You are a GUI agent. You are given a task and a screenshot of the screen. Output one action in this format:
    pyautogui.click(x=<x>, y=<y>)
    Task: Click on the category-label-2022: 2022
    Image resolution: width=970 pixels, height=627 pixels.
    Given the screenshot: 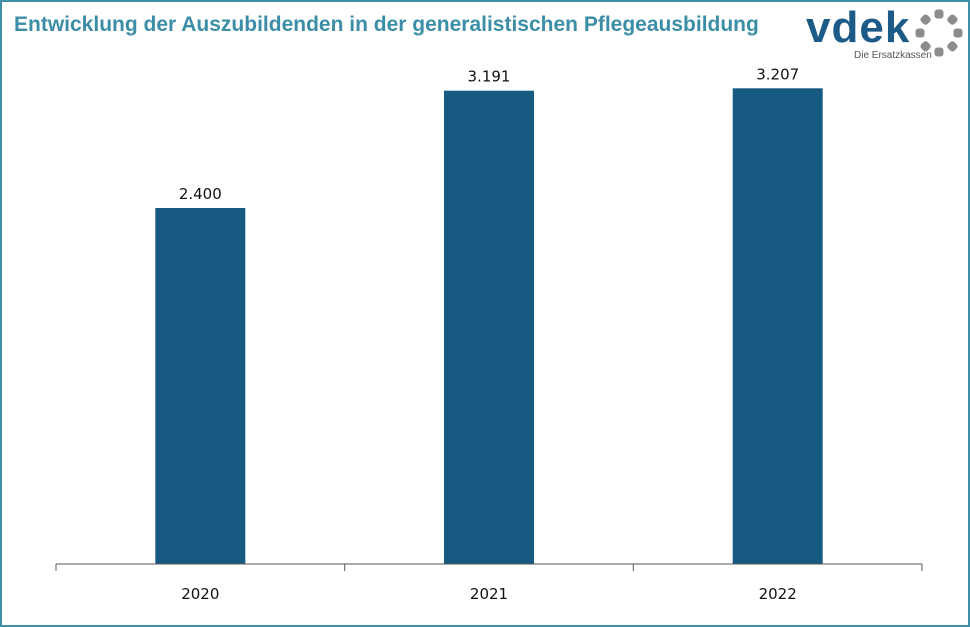 What is the action you would take?
    pyautogui.click(x=778, y=594)
    